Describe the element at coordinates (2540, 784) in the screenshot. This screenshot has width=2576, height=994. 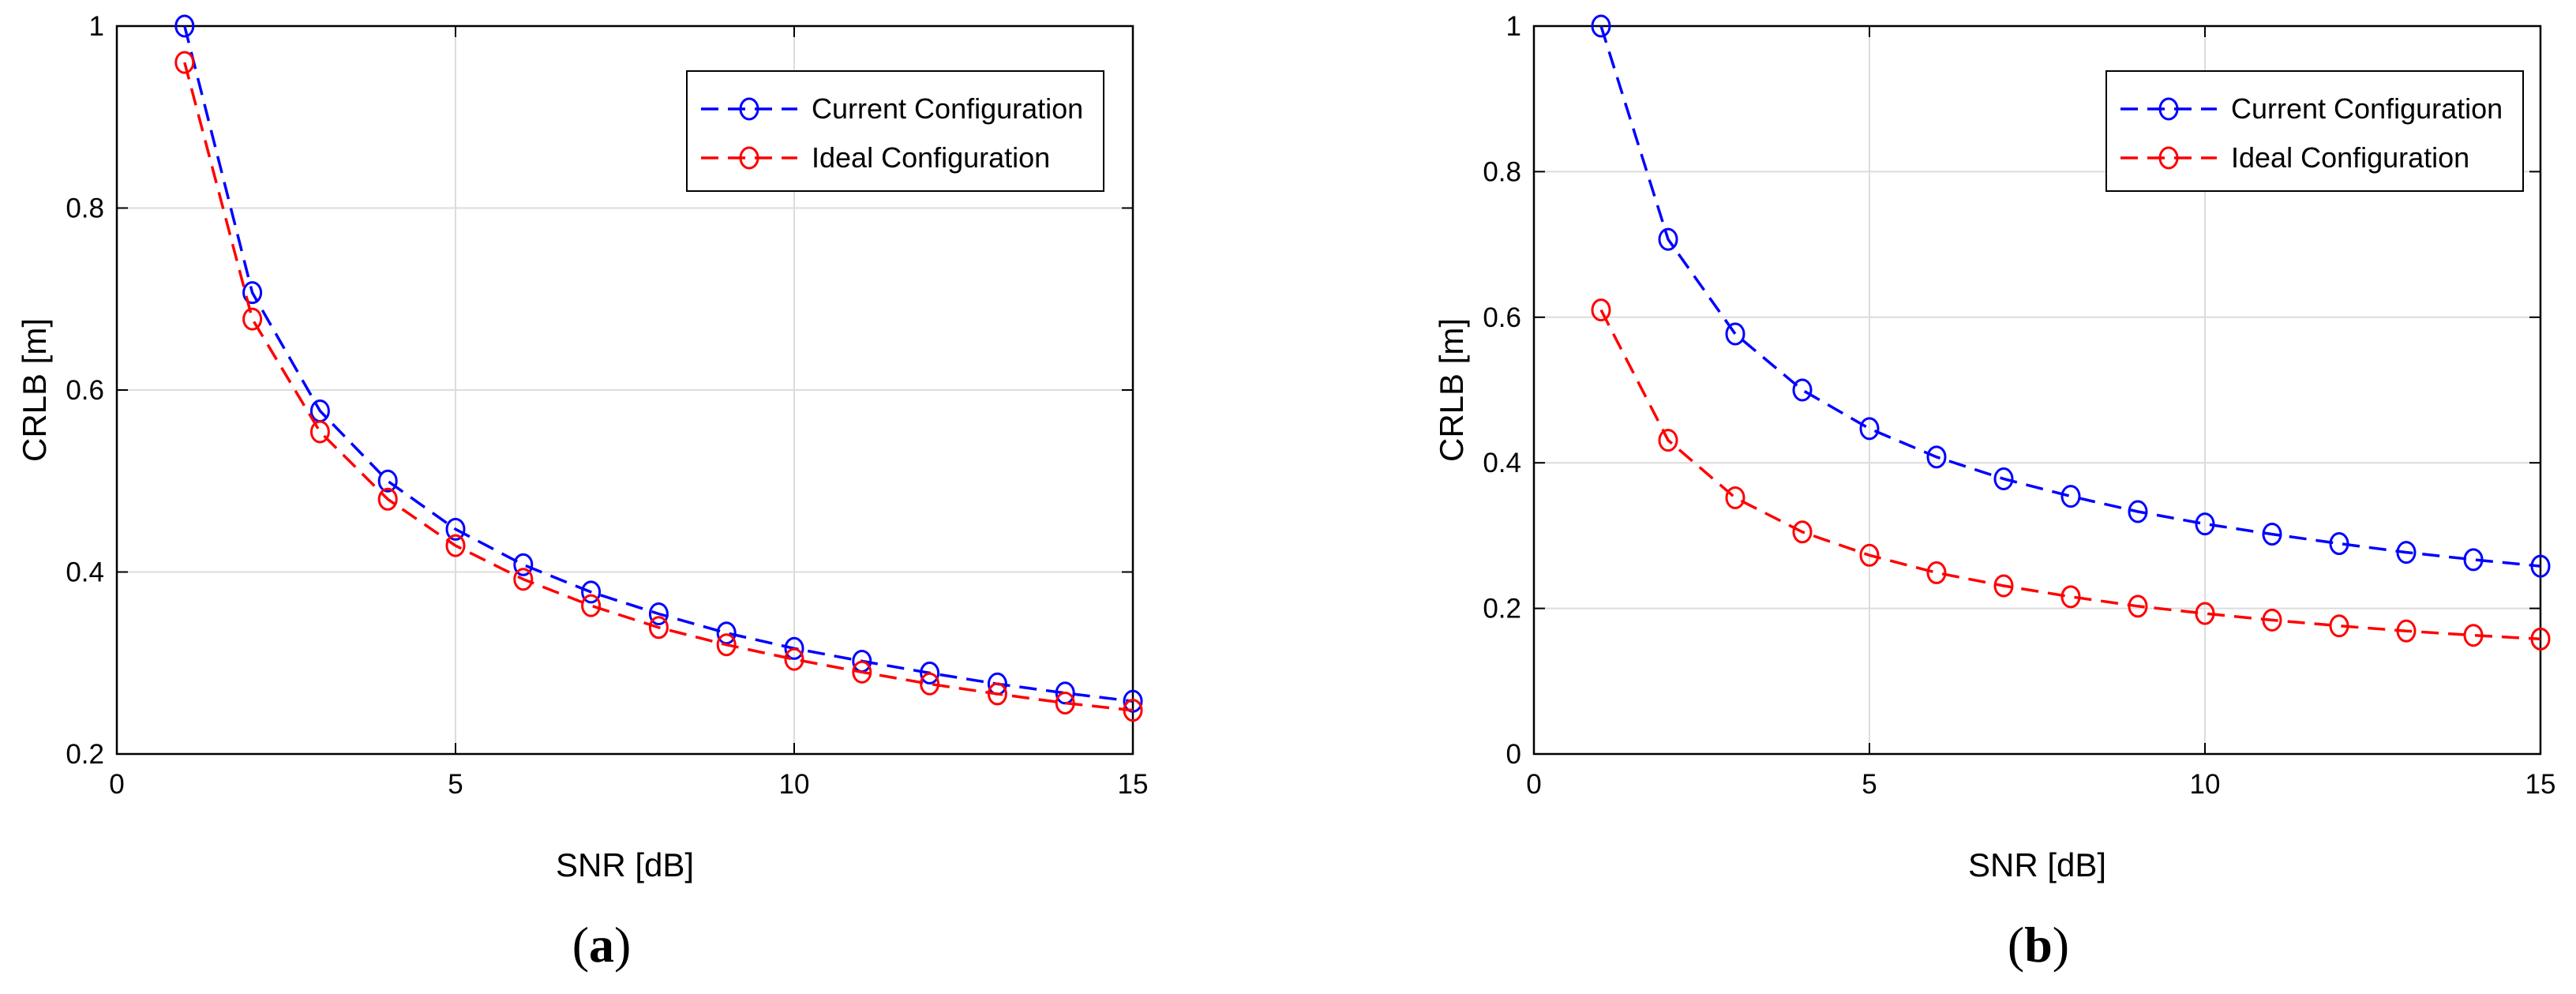
I see `x-tick-label: 15` at that location.